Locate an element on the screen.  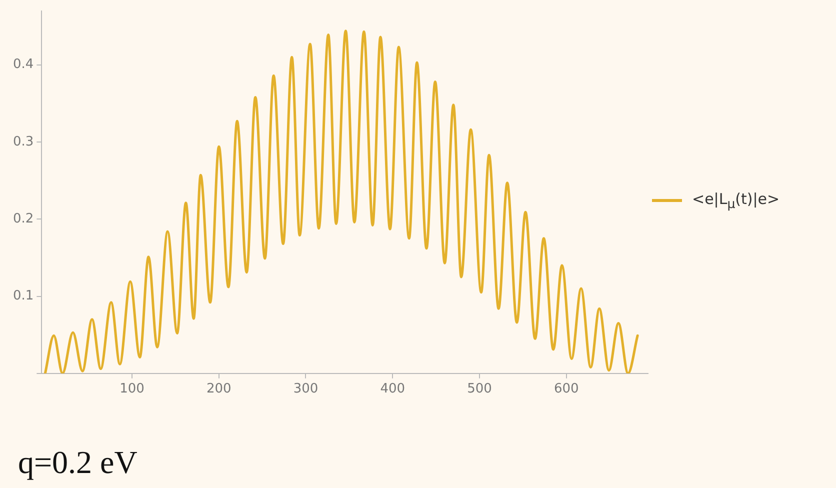
x-tick-label: 500 is located at coordinates (479, 389).